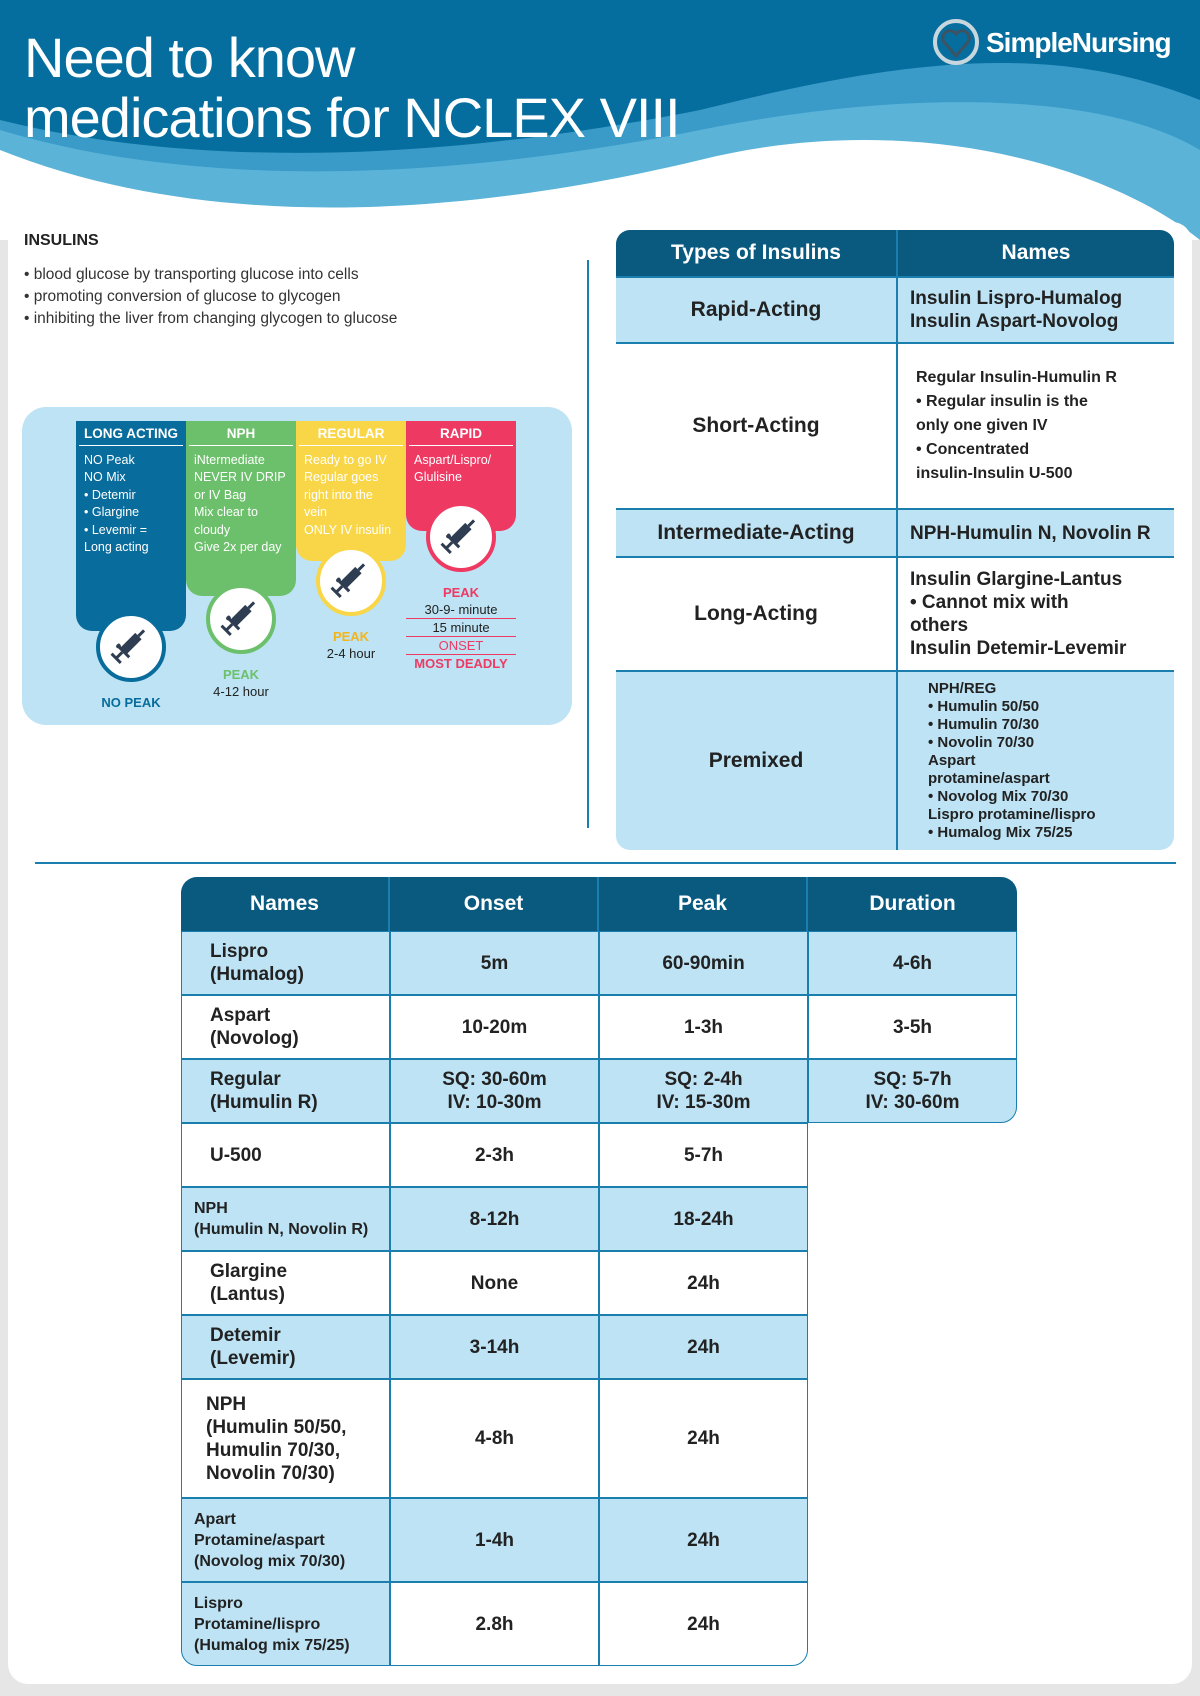 The width and height of the screenshot is (1200, 1696). I want to click on text-line: or IV Bag, so click(220, 494).